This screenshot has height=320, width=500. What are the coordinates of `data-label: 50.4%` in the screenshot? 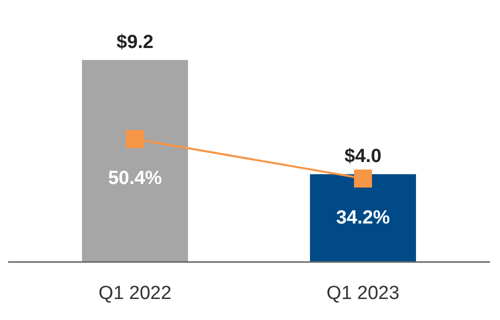 It's located at (135, 178).